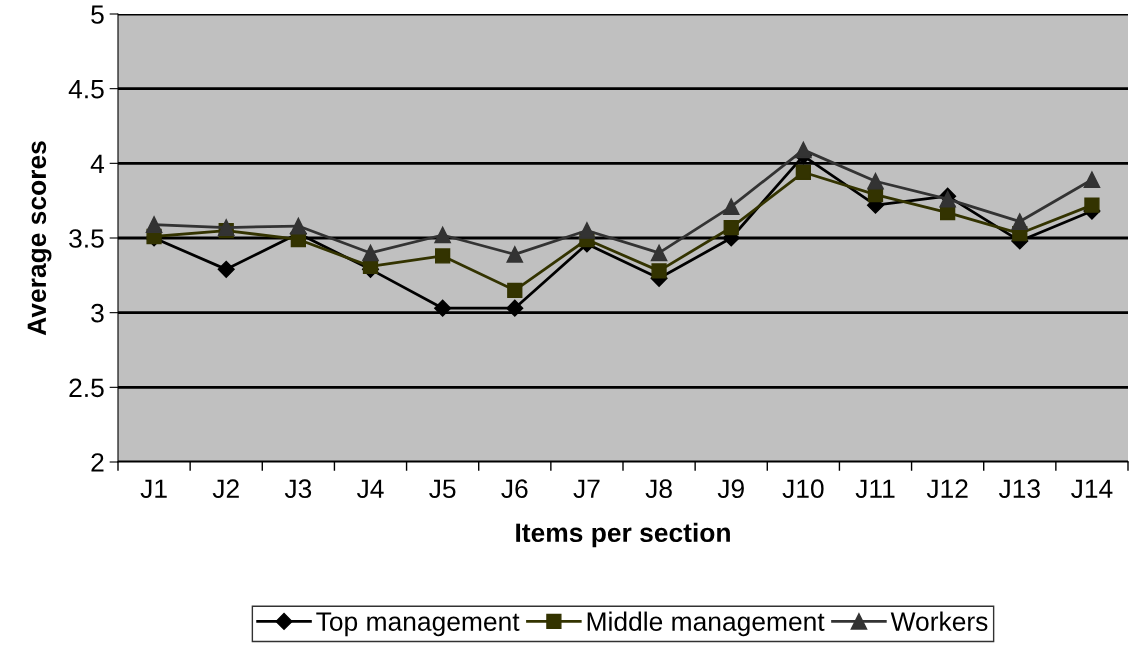 This screenshot has width=1131, height=658. Describe the element at coordinates (370, 489) in the screenshot. I see `x-tick-label: J4` at that location.